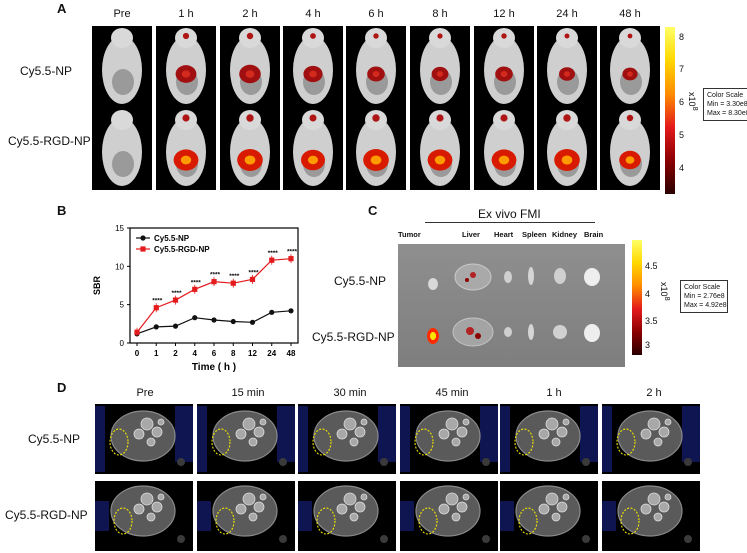 The width and height of the screenshot is (747, 553). What do you see at coordinates (373, 210) in the screenshot?
I see `panel-c-label: C` at bounding box center [373, 210].